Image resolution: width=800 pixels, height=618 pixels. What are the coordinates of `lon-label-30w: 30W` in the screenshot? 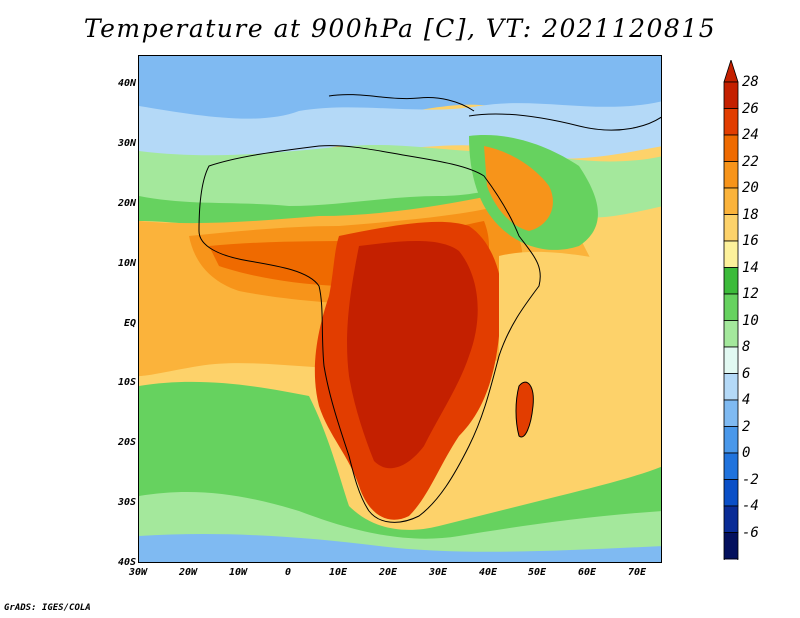 It's located at (138, 572).